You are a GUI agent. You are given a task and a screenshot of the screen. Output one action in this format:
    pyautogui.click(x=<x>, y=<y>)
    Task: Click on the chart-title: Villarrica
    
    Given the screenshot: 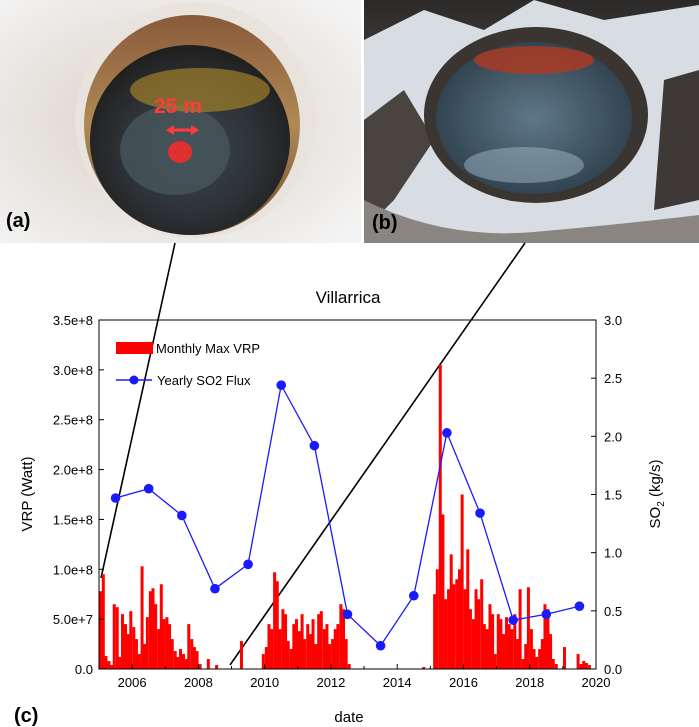 What is the action you would take?
    pyautogui.click(x=348, y=297)
    